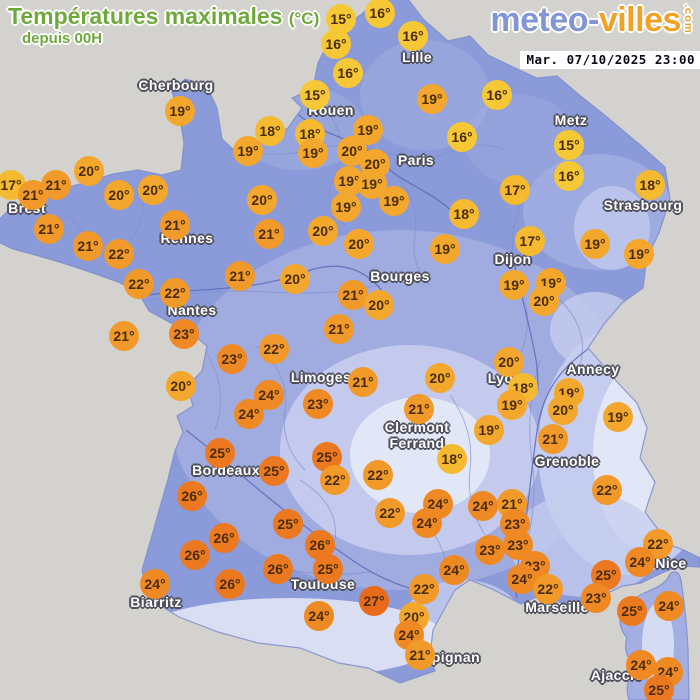  What do you see at coordinates (640, 20) in the screenshot?
I see `logo-orange-part: villes` at bounding box center [640, 20].